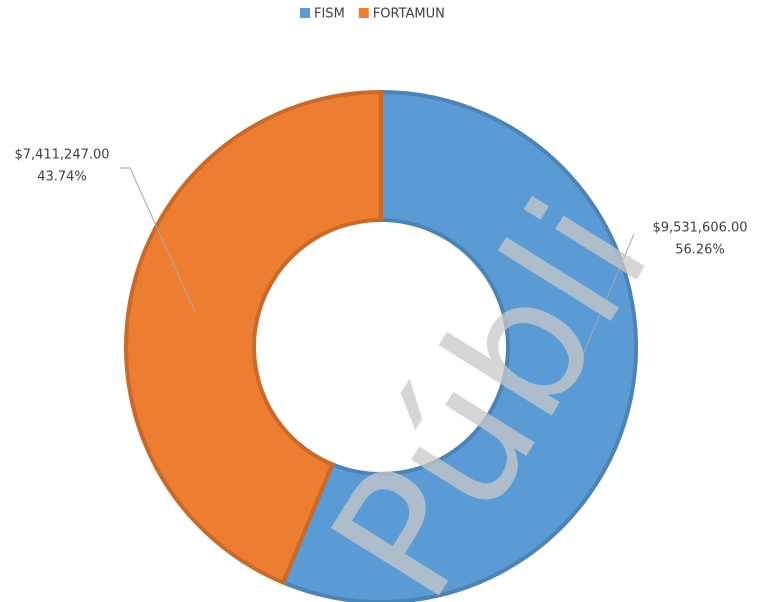 Image resolution: width=777 pixels, height=602 pixels. What do you see at coordinates (329, 14) in the screenshot?
I see `legend-label: FISM` at bounding box center [329, 14].